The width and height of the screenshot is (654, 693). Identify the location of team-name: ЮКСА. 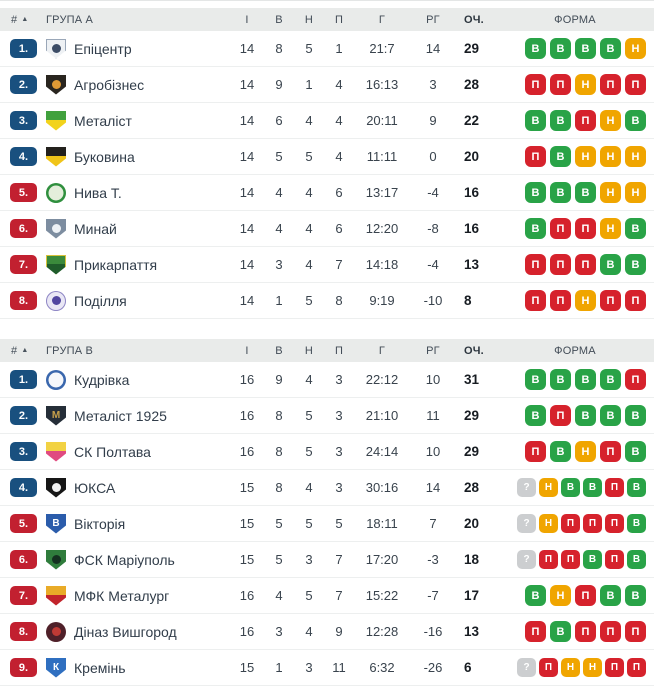
(95, 487).